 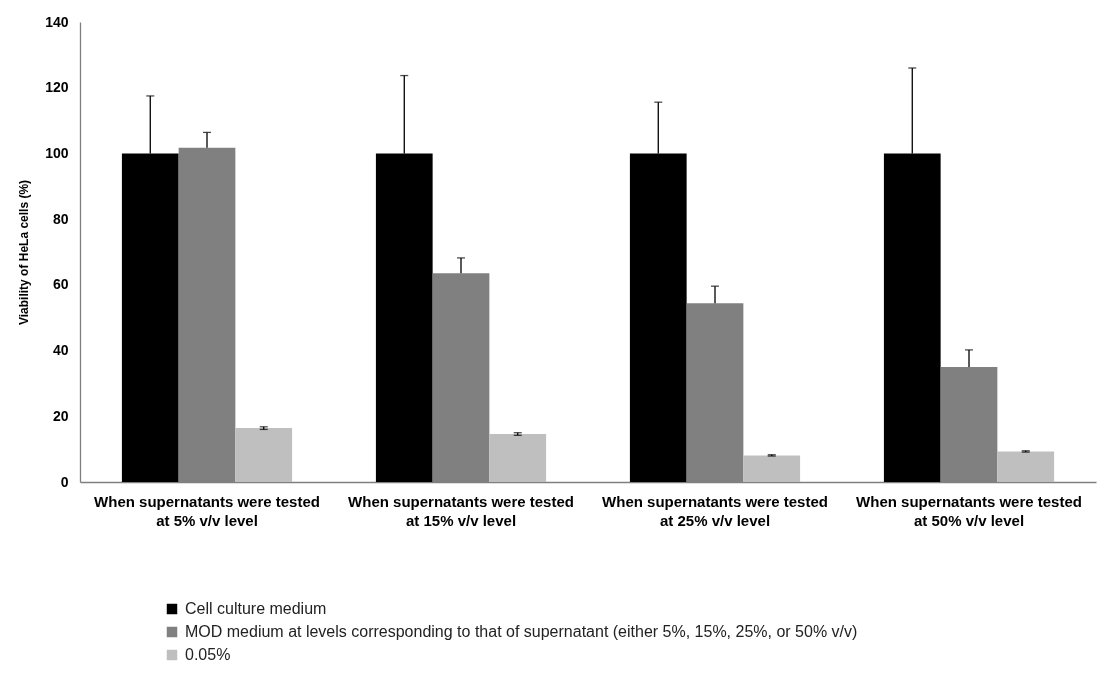 What do you see at coordinates (60, 218) in the screenshot?
I see `y-tick-label: 80` at bounding box center [60, 218].